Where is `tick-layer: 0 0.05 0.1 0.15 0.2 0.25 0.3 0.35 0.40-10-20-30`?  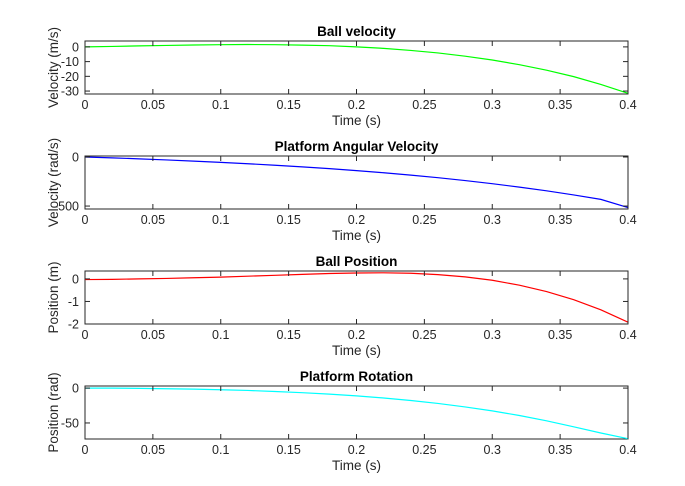
tick-layer: 0 0.05 0.1 0.15 0.2 0.25 0.3 0.35 0.40-10-20-30 is located at coordinates (349, 76).